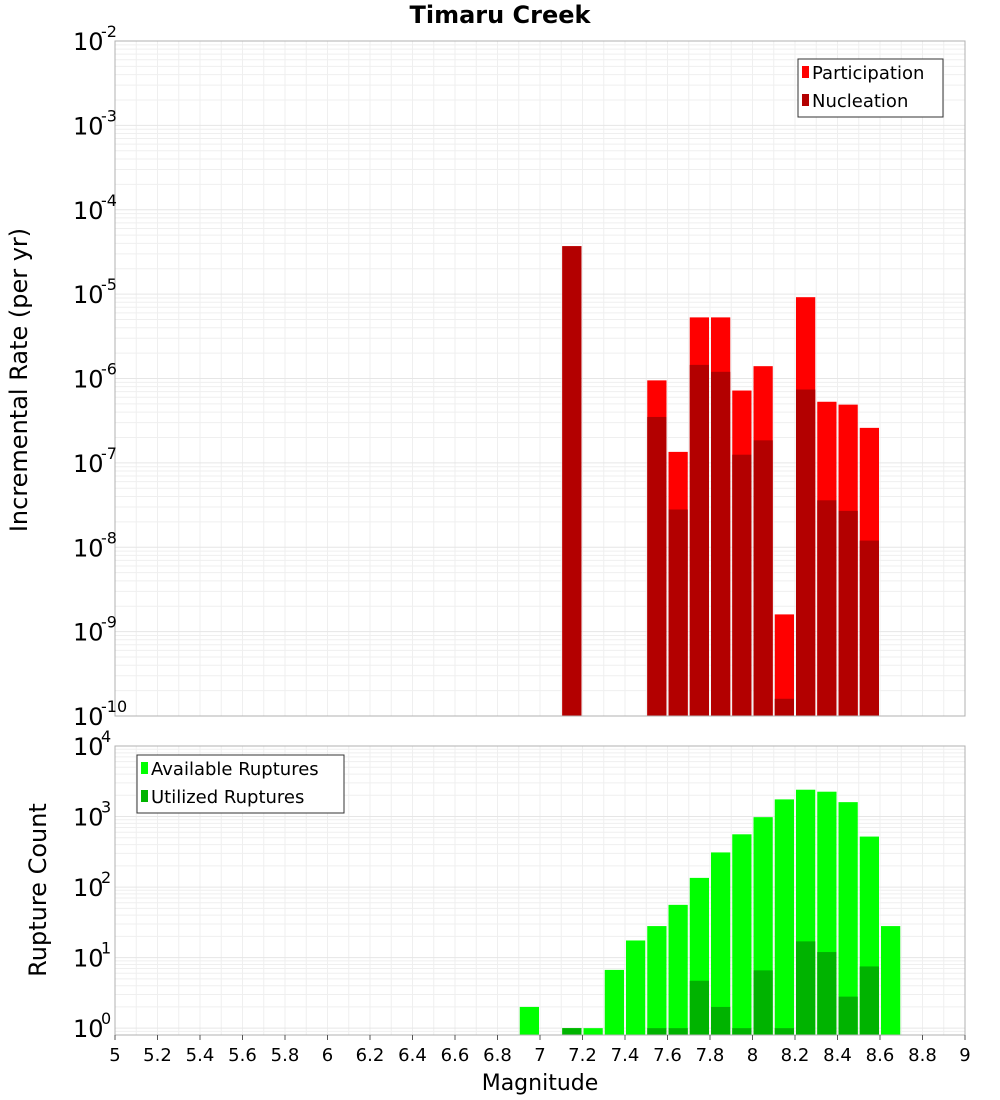  What do you see at coordinates (109, 622) in the screenshot?
I see `y-tick-exponent: -9` at bounding box center [109, 622].